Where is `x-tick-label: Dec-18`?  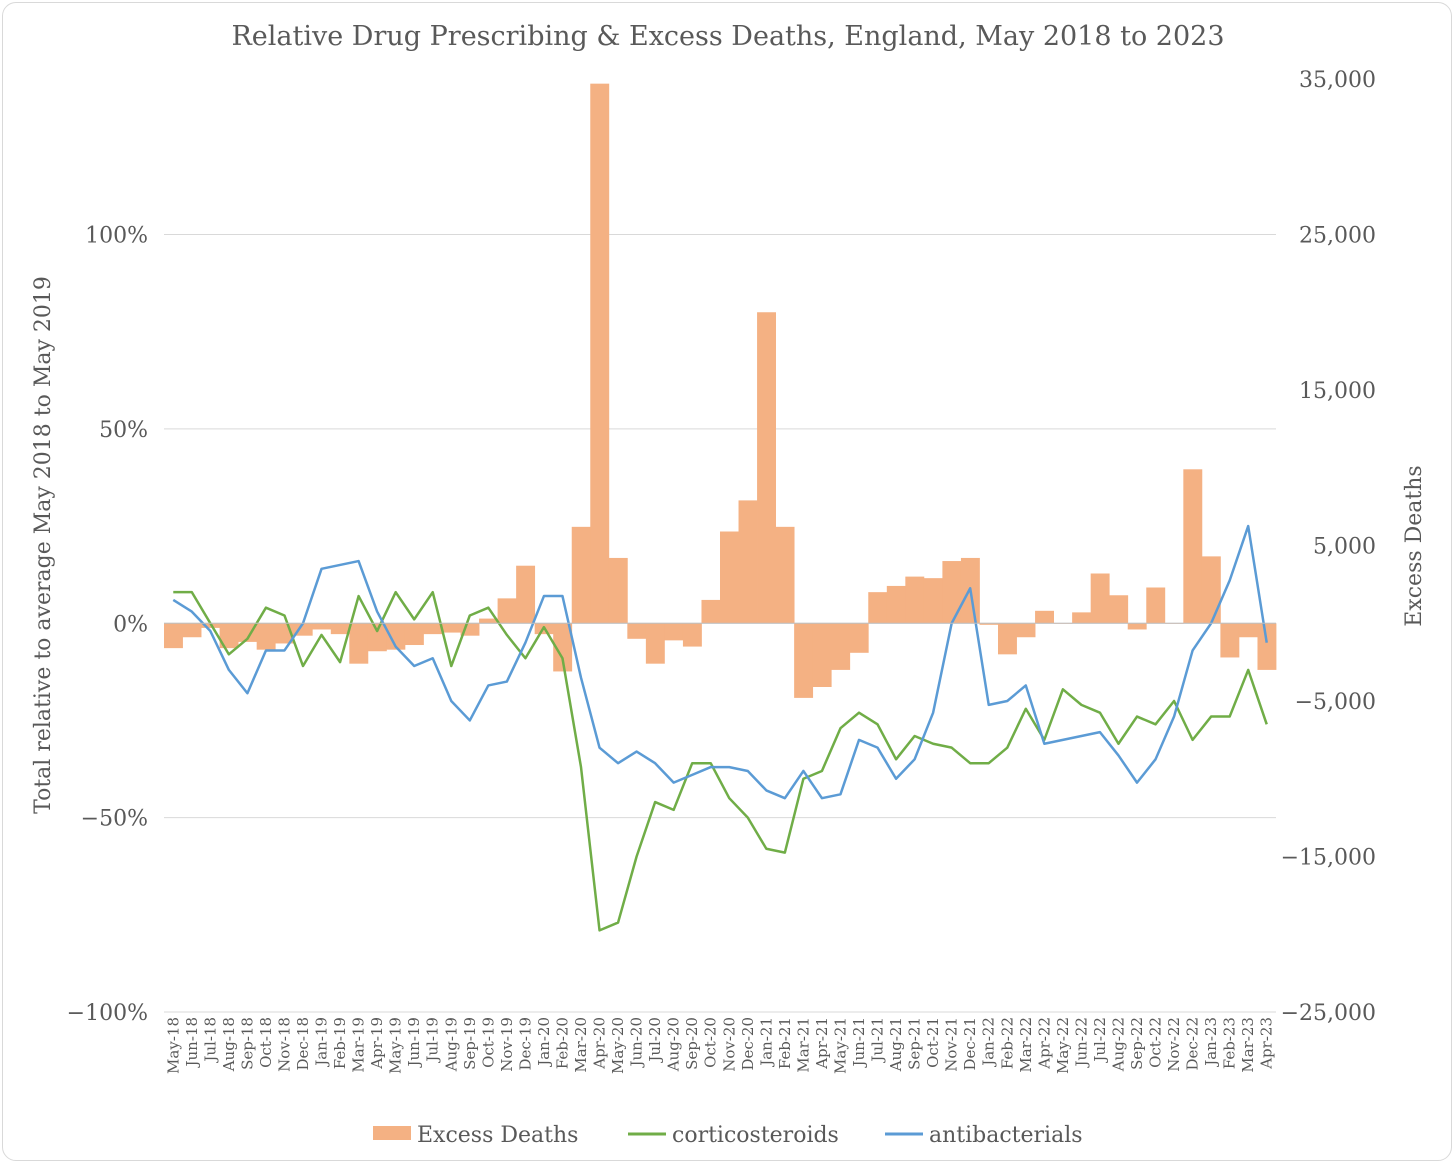 x-tick-label: Dec-18 is located at coordinates (303, 1043).